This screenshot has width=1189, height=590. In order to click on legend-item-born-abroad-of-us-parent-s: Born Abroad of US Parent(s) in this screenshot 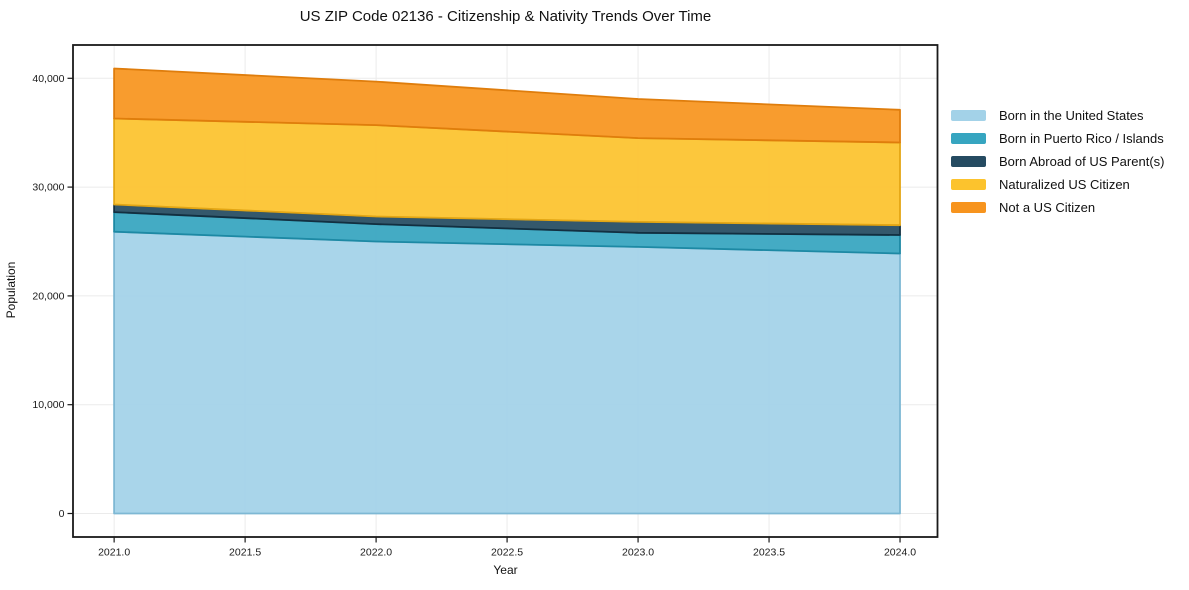, I will do `click(1057, 161)`.